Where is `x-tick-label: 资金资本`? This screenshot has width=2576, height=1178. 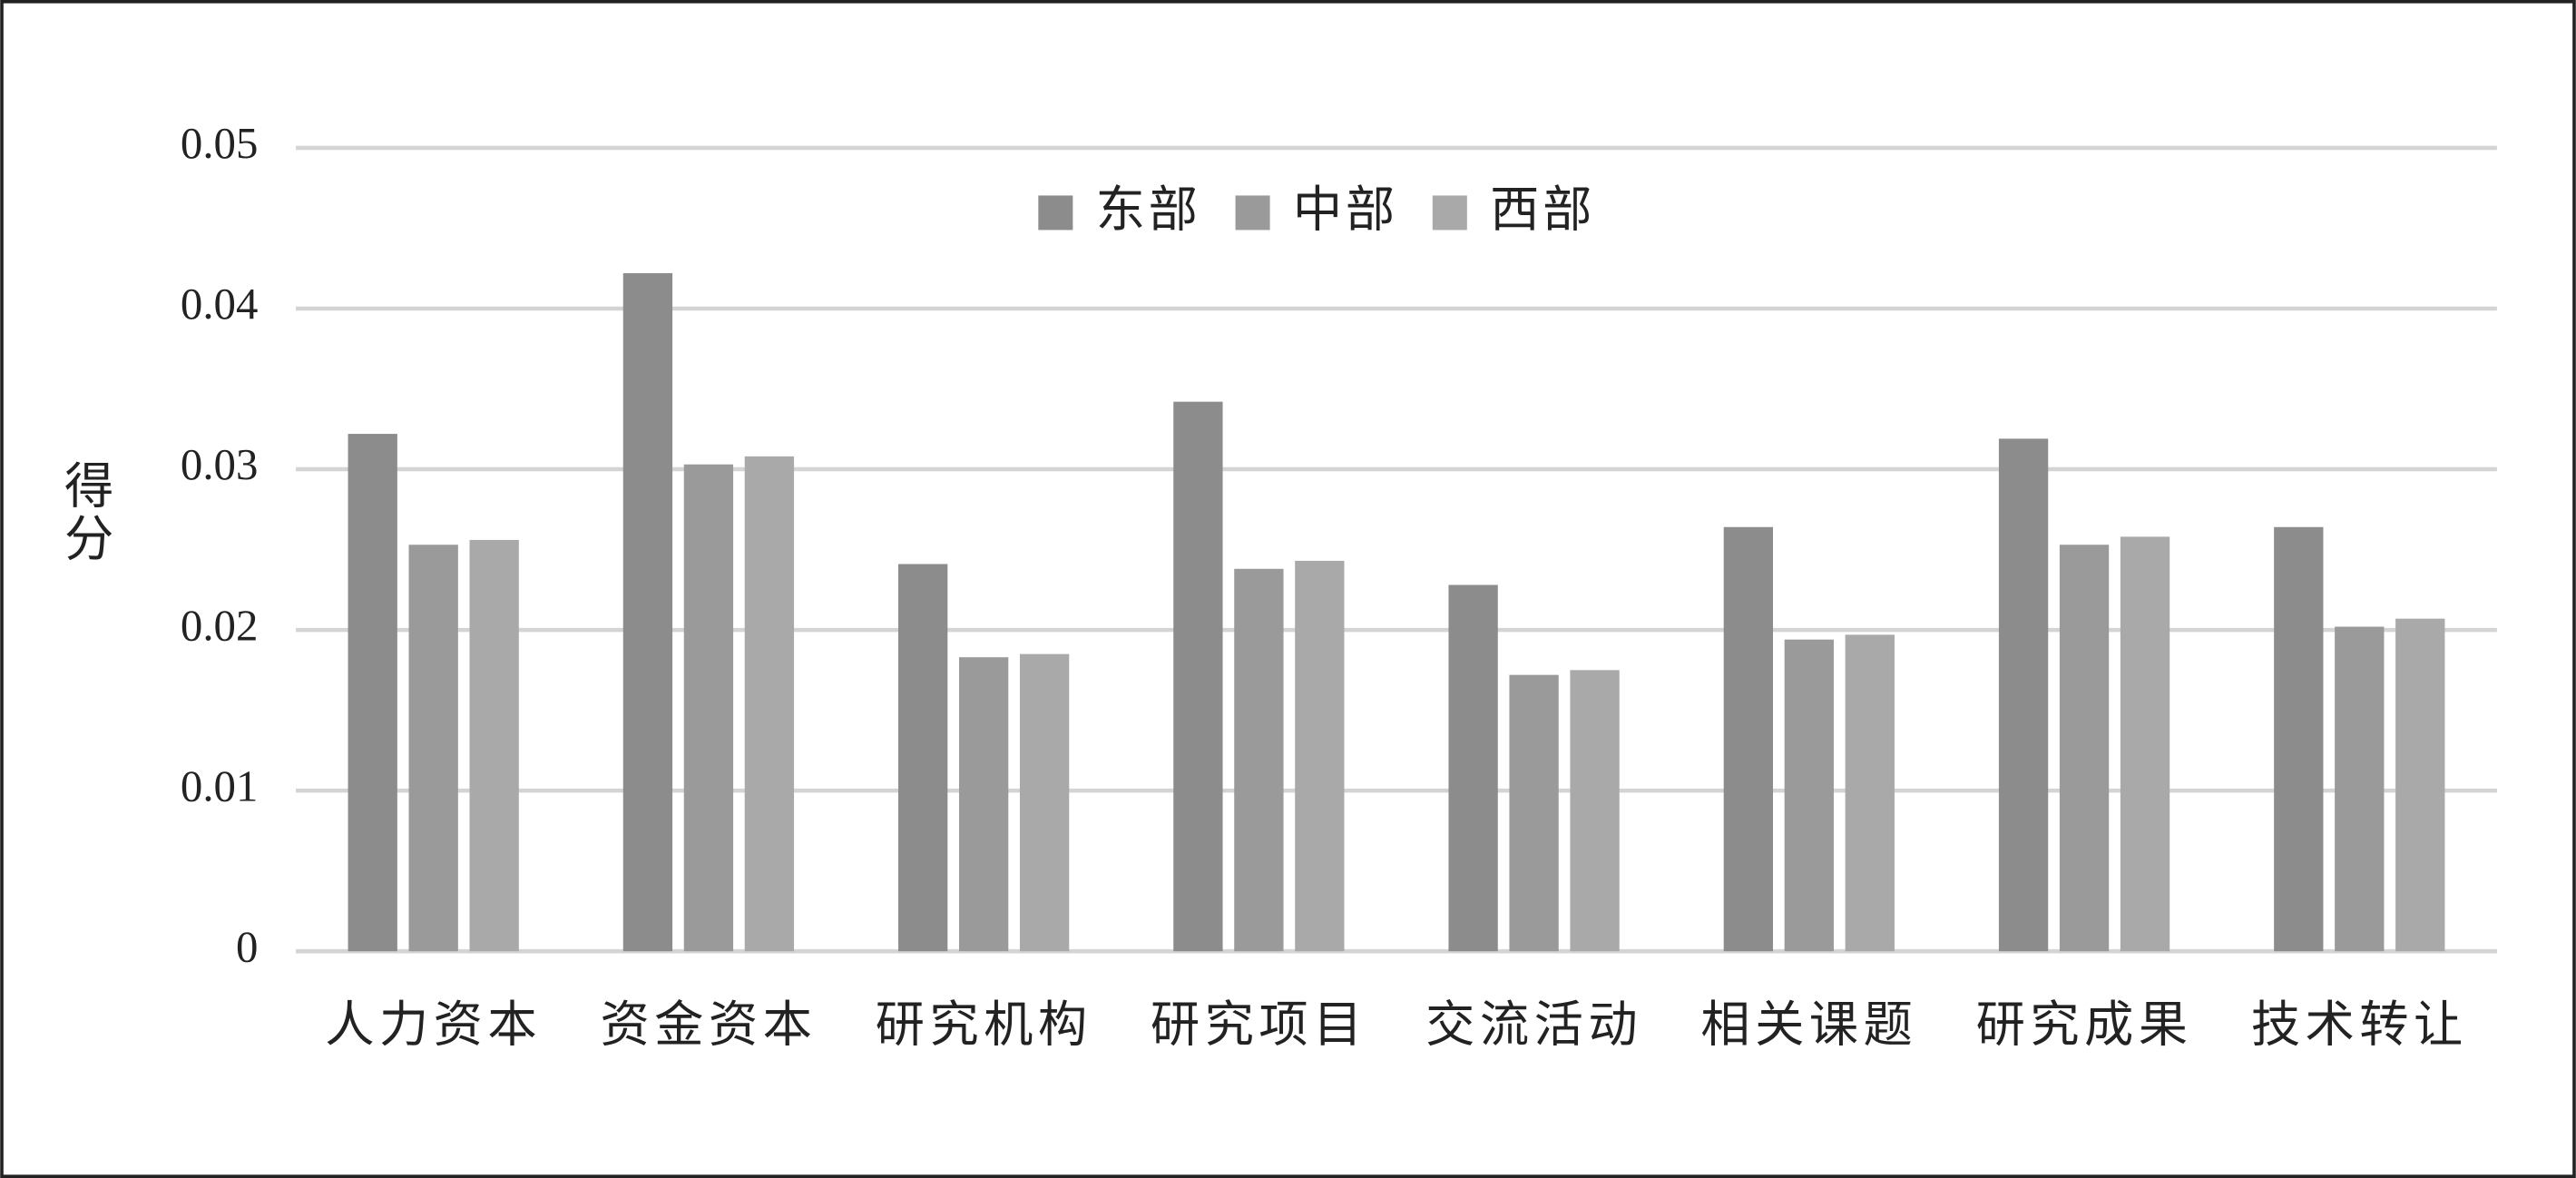
x-tick-label: 资金资本 is located at coordinates (708, 1025).